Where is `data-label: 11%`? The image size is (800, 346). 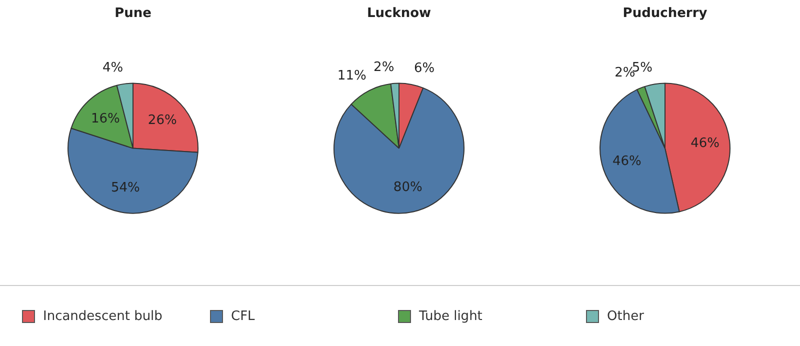 data-label: 11% is located at coordinates (351, 76).